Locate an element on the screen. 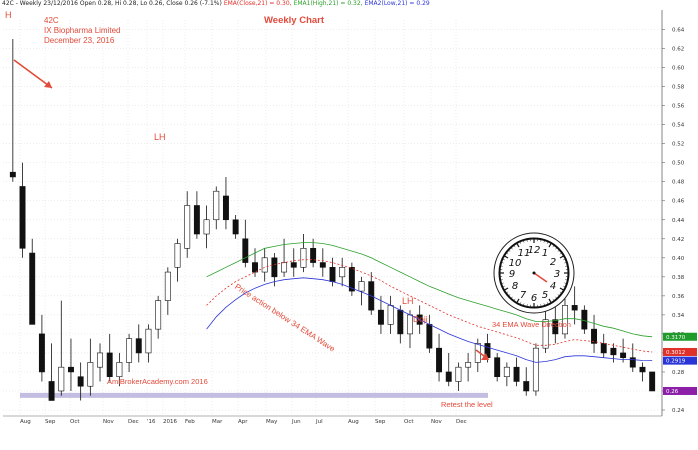 Image resolution: width=698 pixels, height=450 pixels. price-tag-label: 0.3170 is located at coordinates (676, 338).